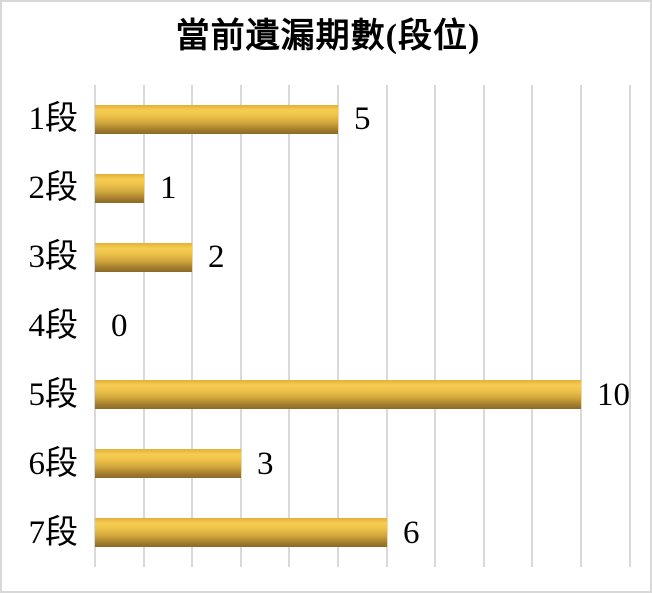 This screenshot has height=593, width=652. Describe the element at coordinates (613, 394) in the screenshot. I see `value-label: 10` at that location.